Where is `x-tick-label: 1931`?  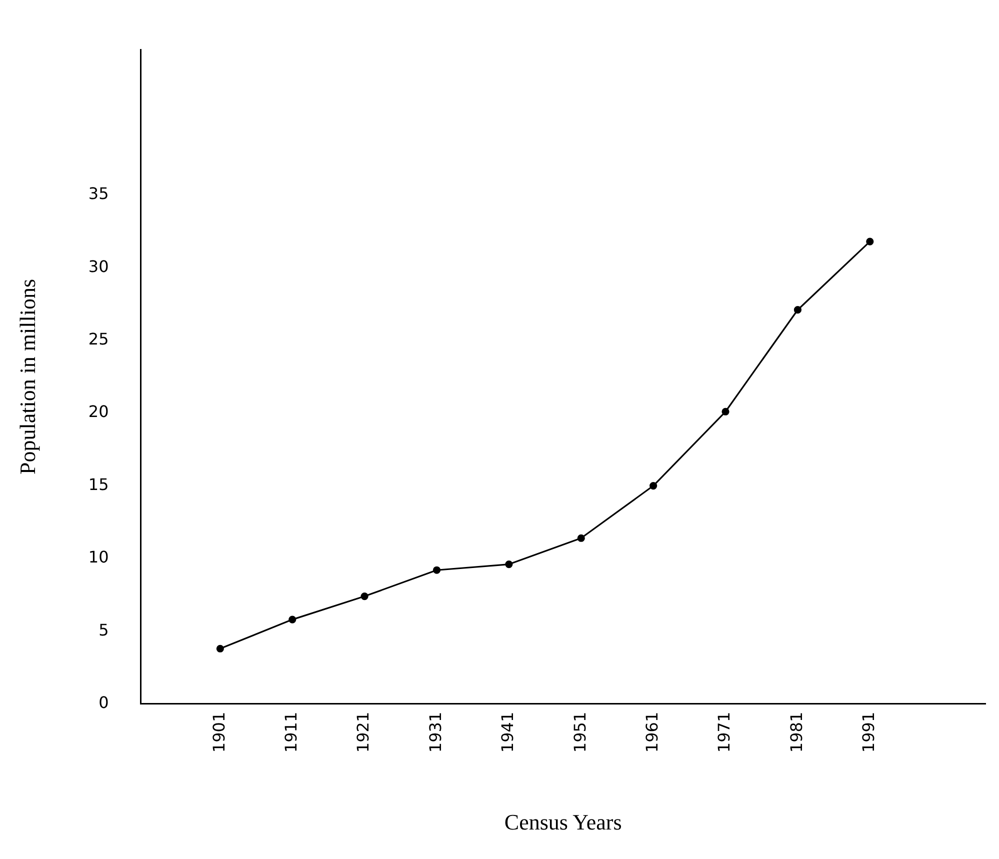 x-tick-label: 1931 is located at coordinates (435, 732).